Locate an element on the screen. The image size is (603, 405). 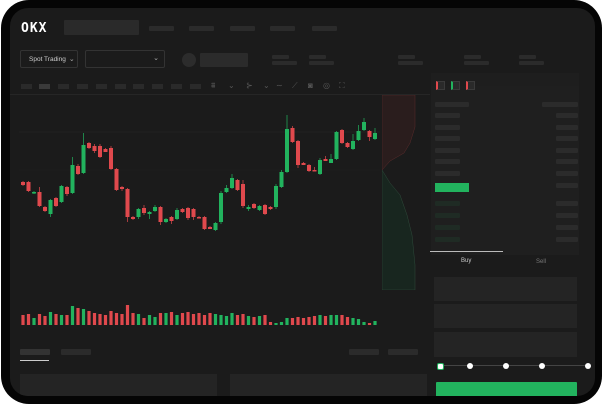
camera-icon: ◙ is located at coordinates (310, 85).